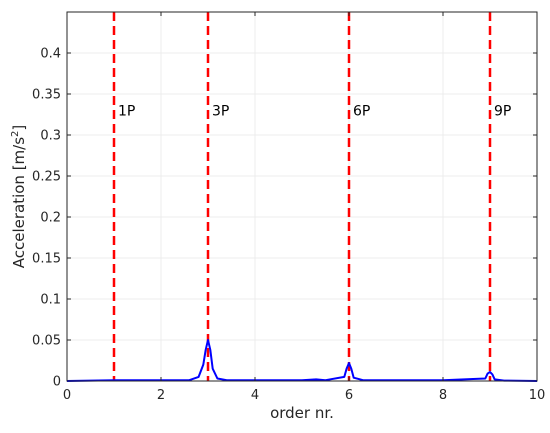  What do you see at coordinates (302, 413) in the screenshot?
I see `x-axis-label: order nr.` at bounding box center [302, 413].